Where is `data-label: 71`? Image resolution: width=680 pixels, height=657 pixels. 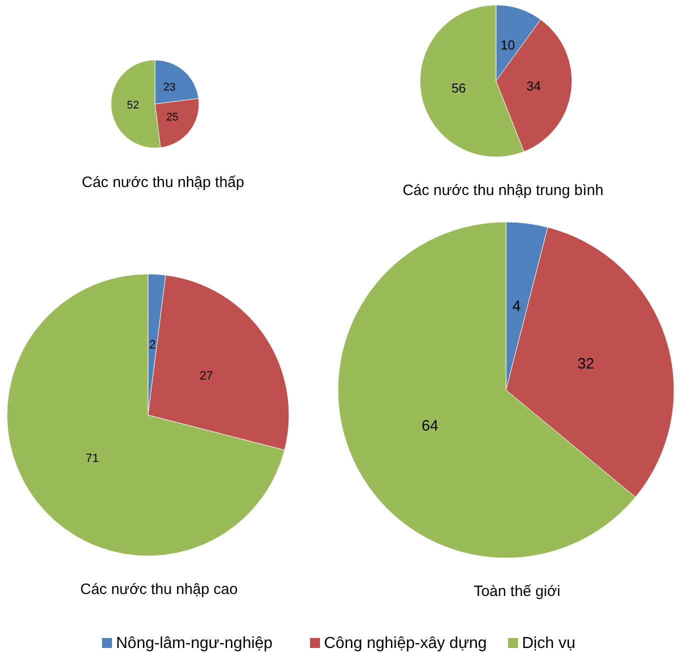 data-label: 71 is located at coordinates (93, 458).